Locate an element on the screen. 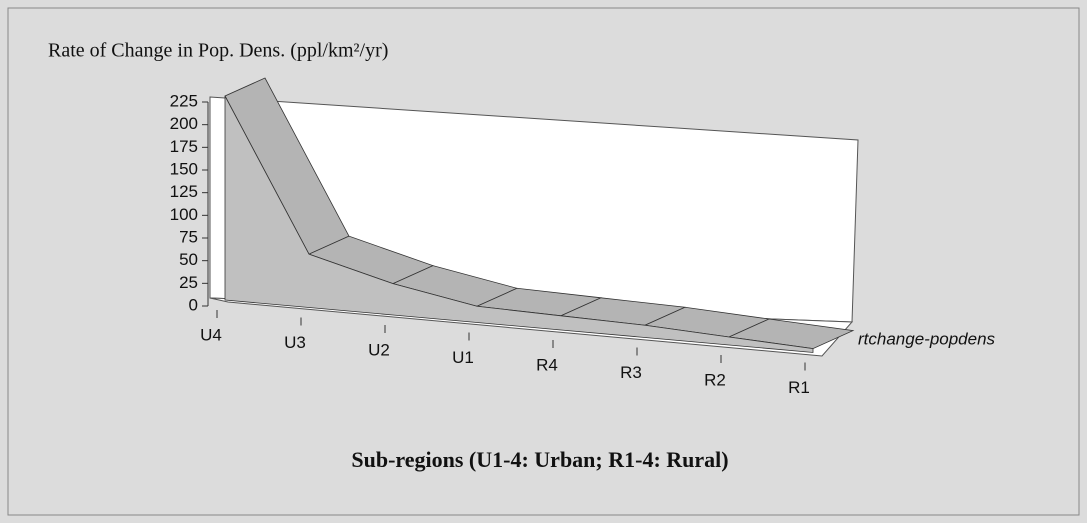 This screenshot has width=1087, height=523. x-tick-label: R3 is located at coordinates (631, 372).